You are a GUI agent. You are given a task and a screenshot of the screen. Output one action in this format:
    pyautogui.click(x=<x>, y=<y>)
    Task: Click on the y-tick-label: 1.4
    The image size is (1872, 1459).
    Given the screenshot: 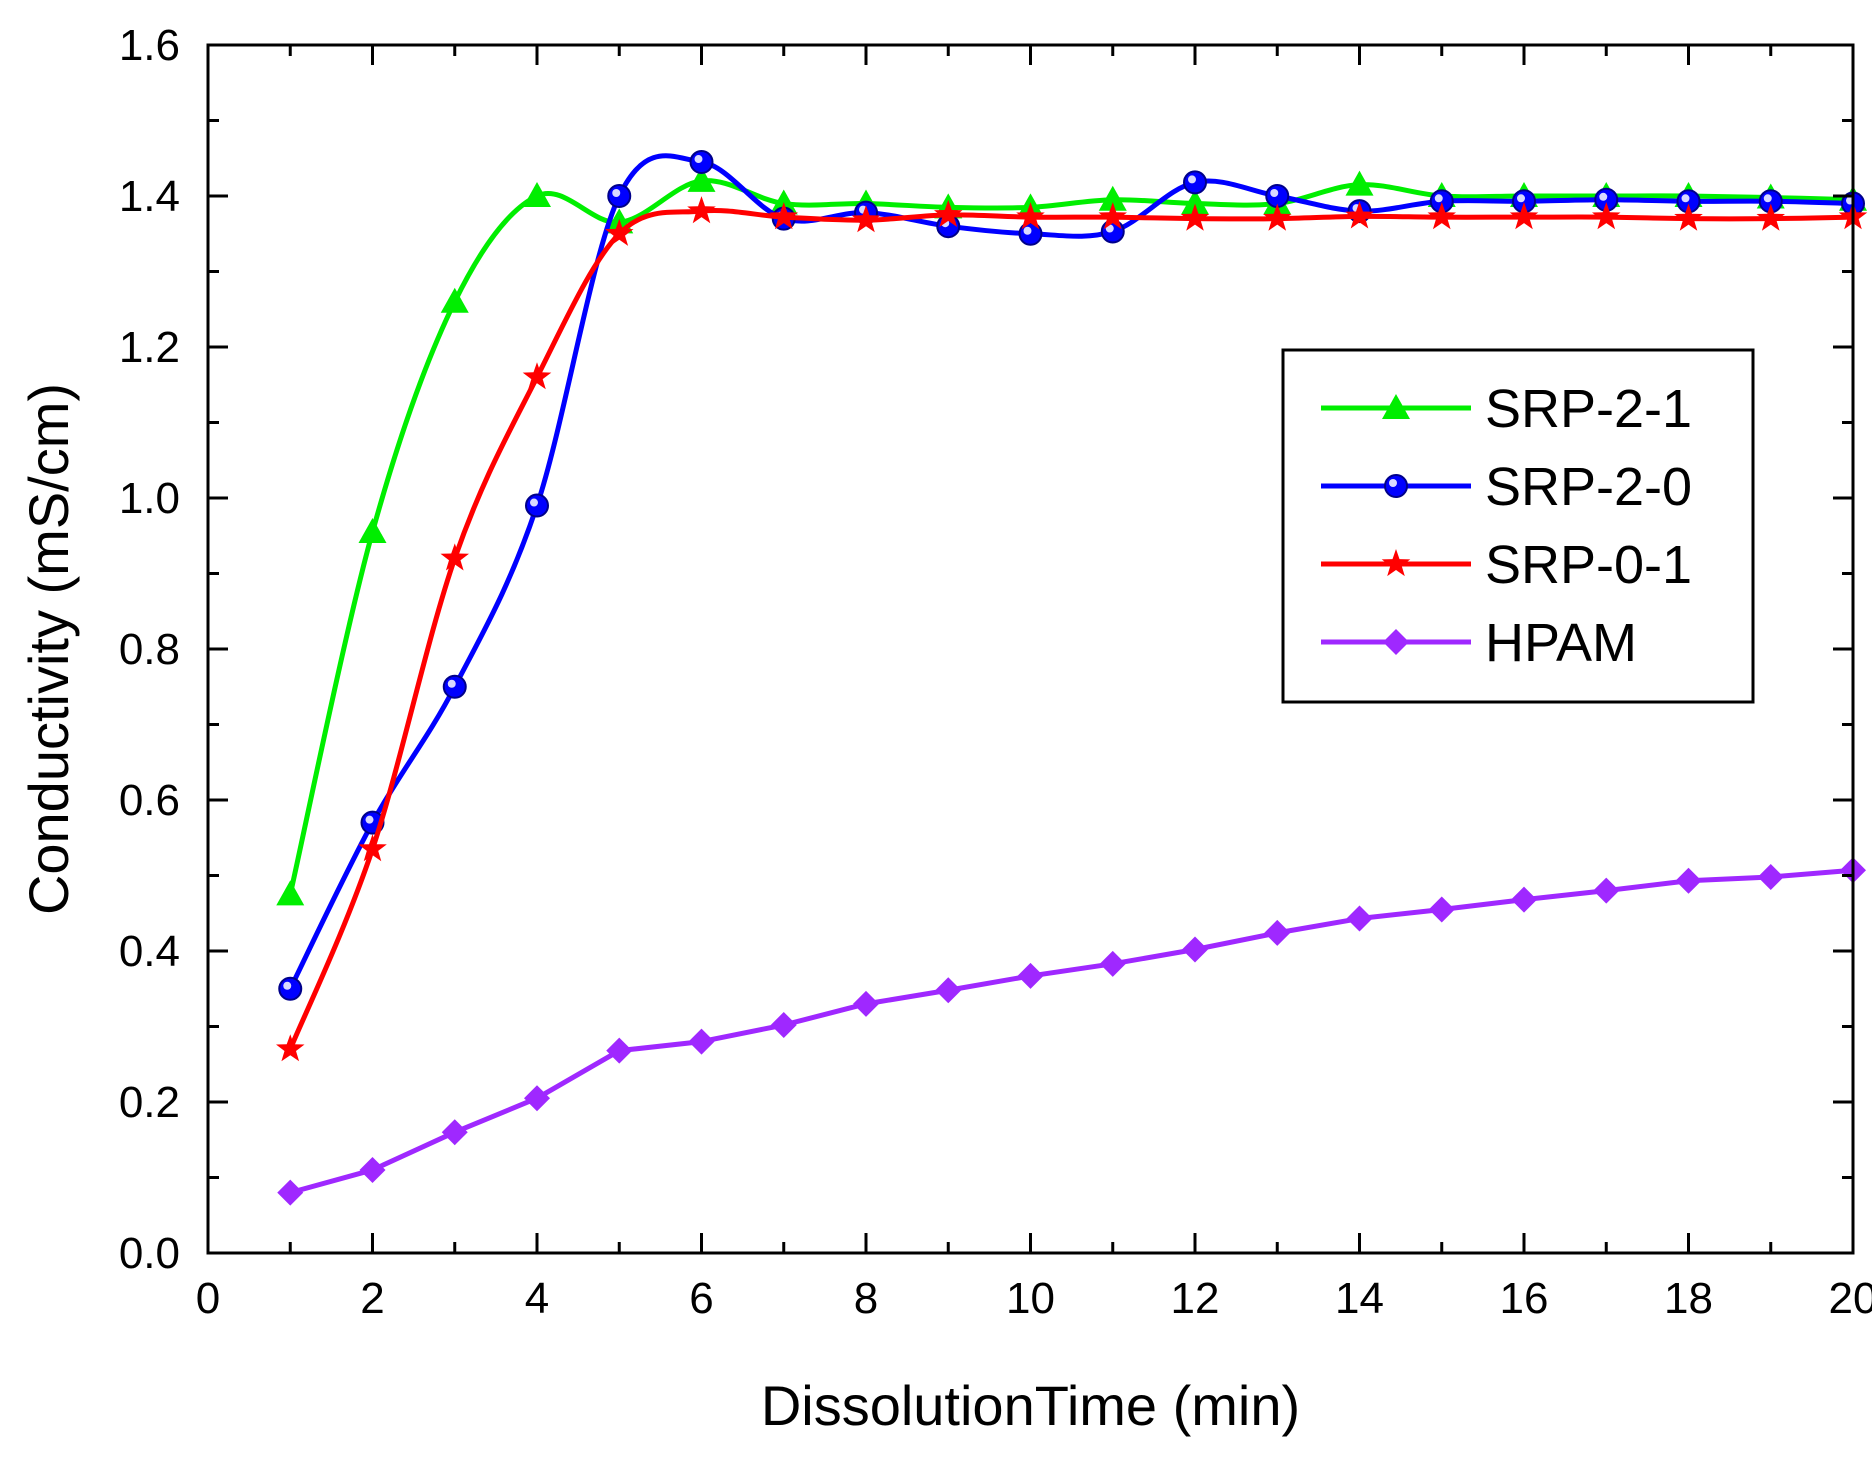 What is the action you would take?
    pyautogui.click(x=149, y=196)
    